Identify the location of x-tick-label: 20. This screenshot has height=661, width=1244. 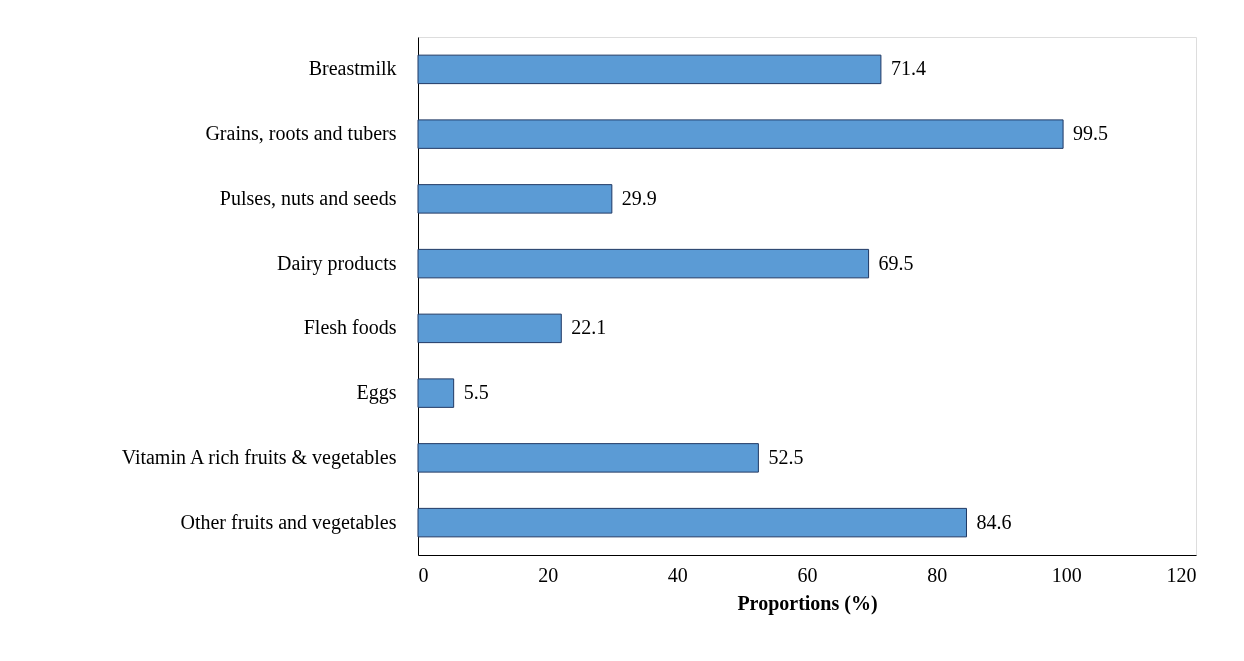
(548, 574).